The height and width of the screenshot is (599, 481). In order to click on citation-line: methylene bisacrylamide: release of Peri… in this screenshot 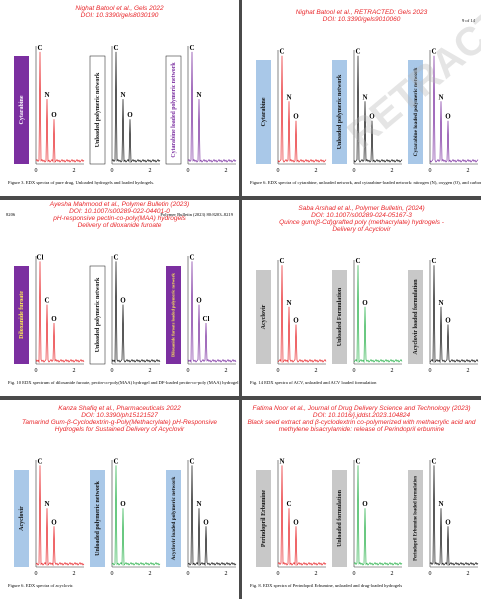, I will do `click(362, 429)`.